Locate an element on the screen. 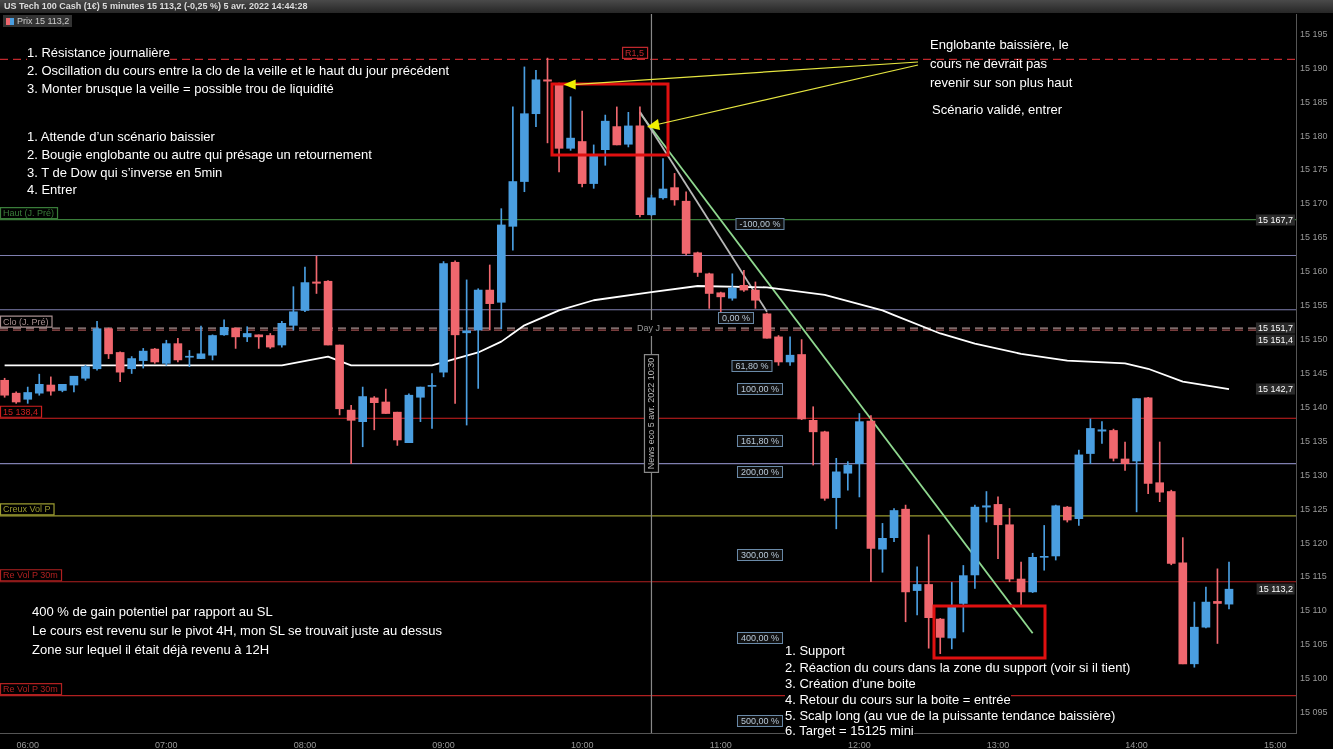 The width and height of the screenshot is (1333, 749). annotation: 100,00 % is located at coordinates (760, 389).